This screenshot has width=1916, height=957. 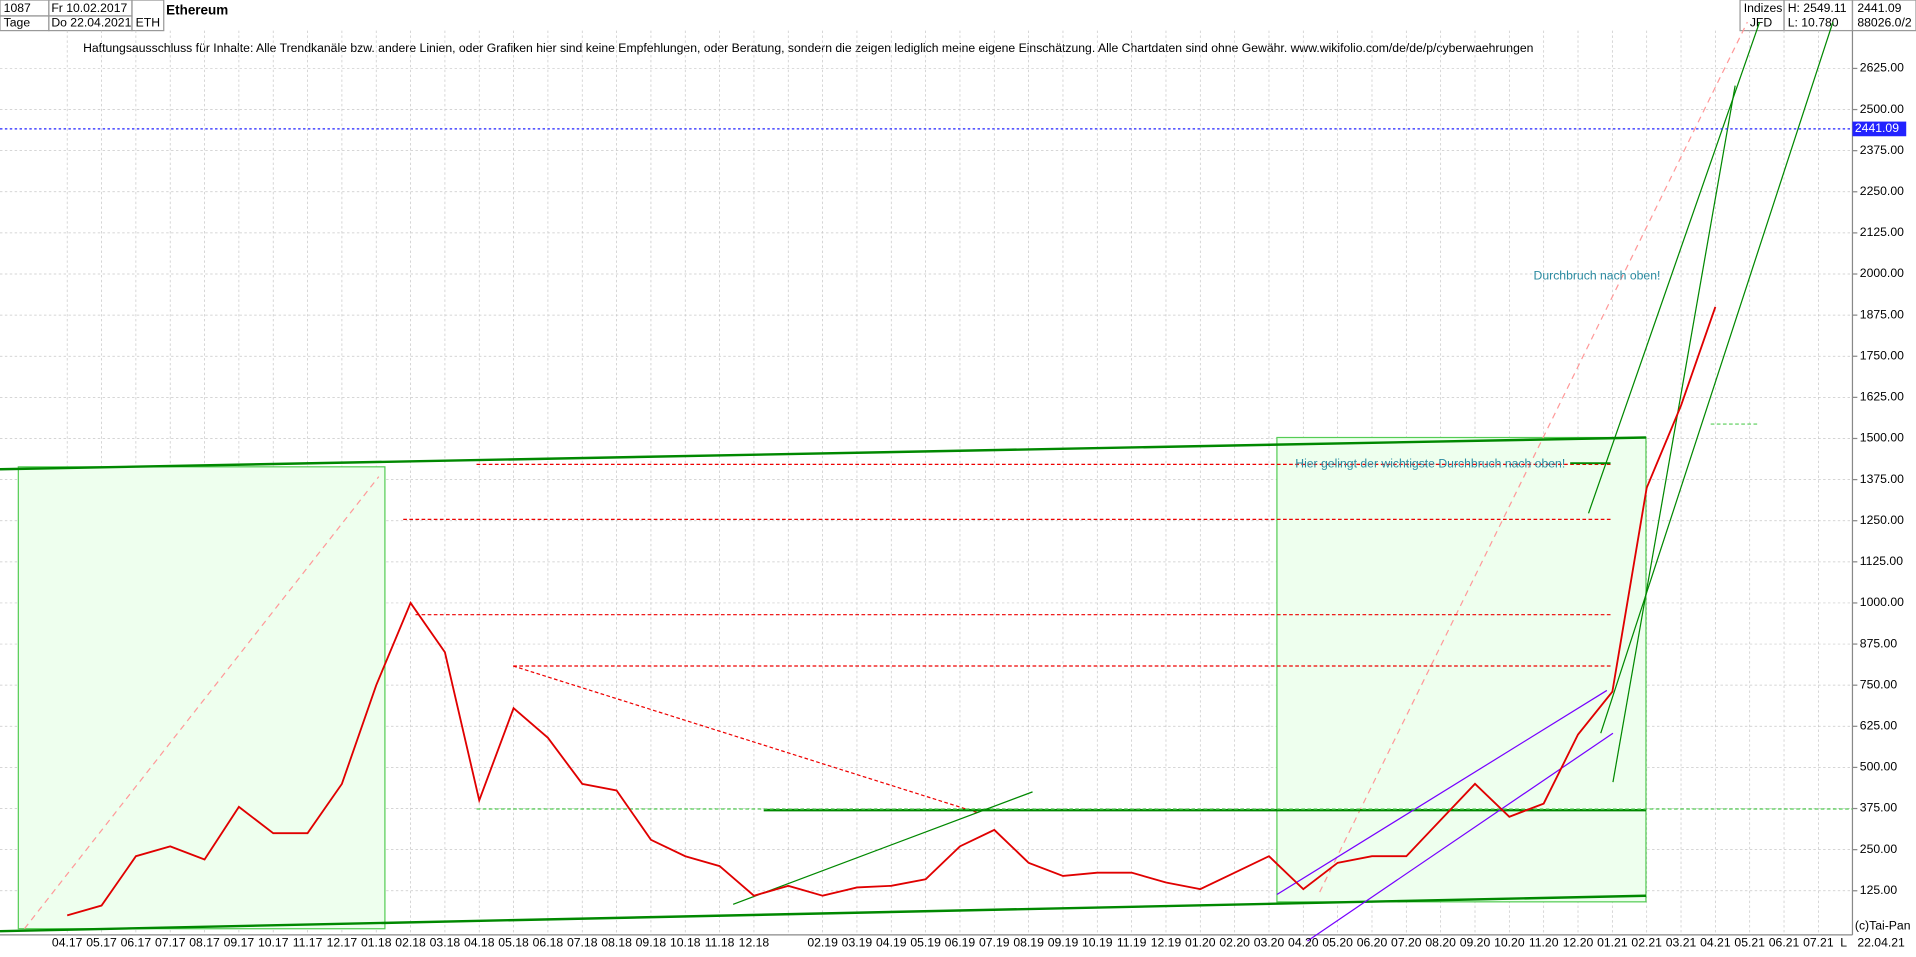 I want to click on x-tick-label: 11.19, so click(x=1132, y=943).